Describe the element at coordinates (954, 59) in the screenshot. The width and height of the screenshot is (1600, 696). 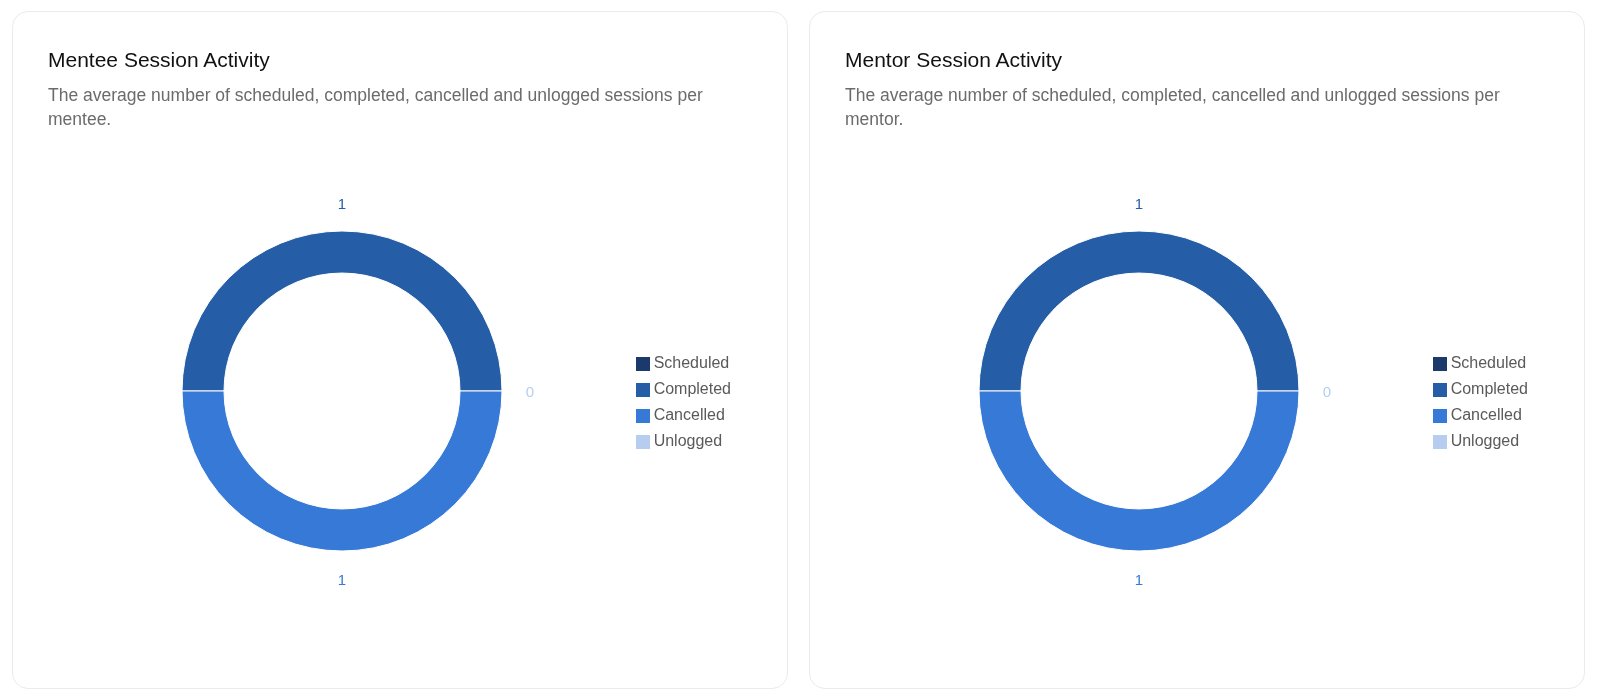
I see `chart-title: Mentor Session Activity` at that location.